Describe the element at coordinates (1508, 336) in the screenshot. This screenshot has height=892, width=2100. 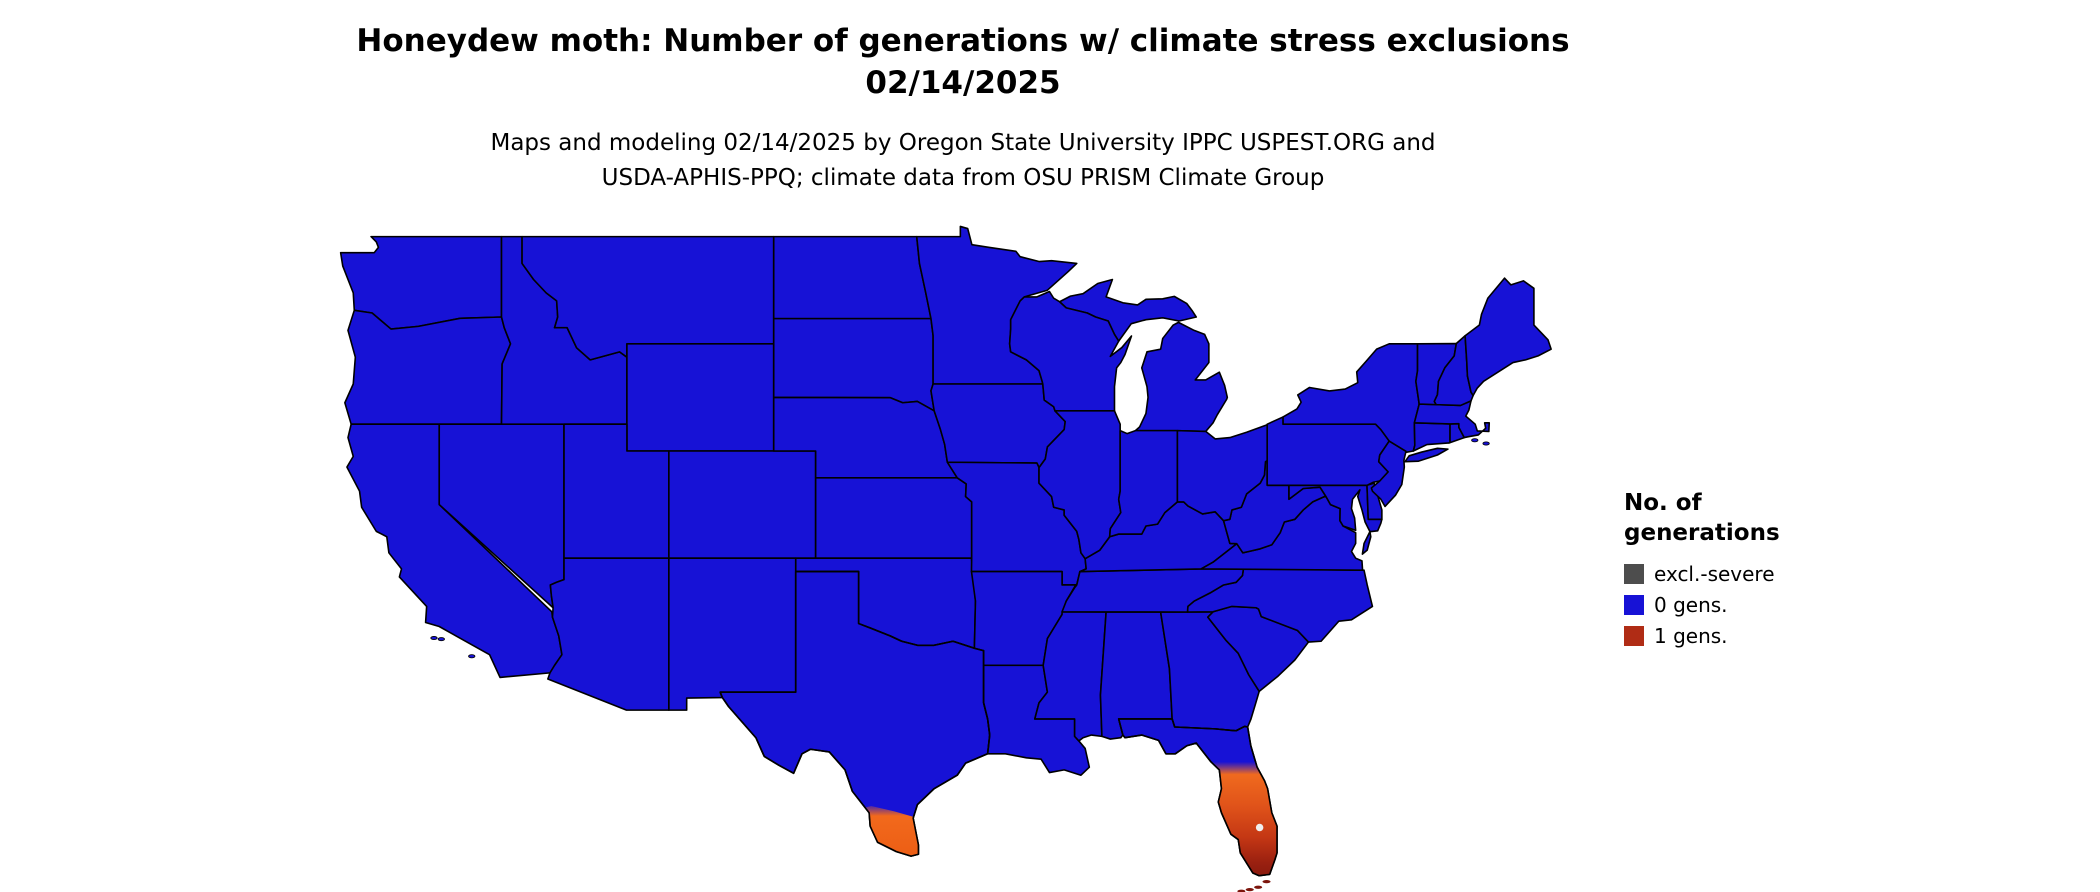
I see `state-me` at that location.